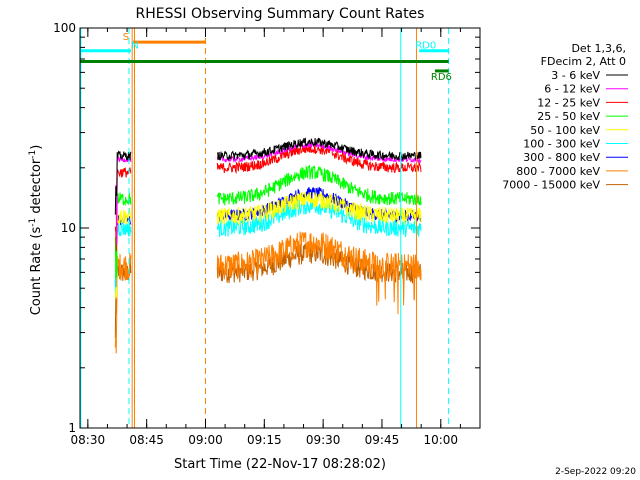 The image size is (640, 480). What do you see at coordinates (575, 75) in the screenshot?
I see `legend-label: 3 - 6 keV` at bounding box center [575, 75].